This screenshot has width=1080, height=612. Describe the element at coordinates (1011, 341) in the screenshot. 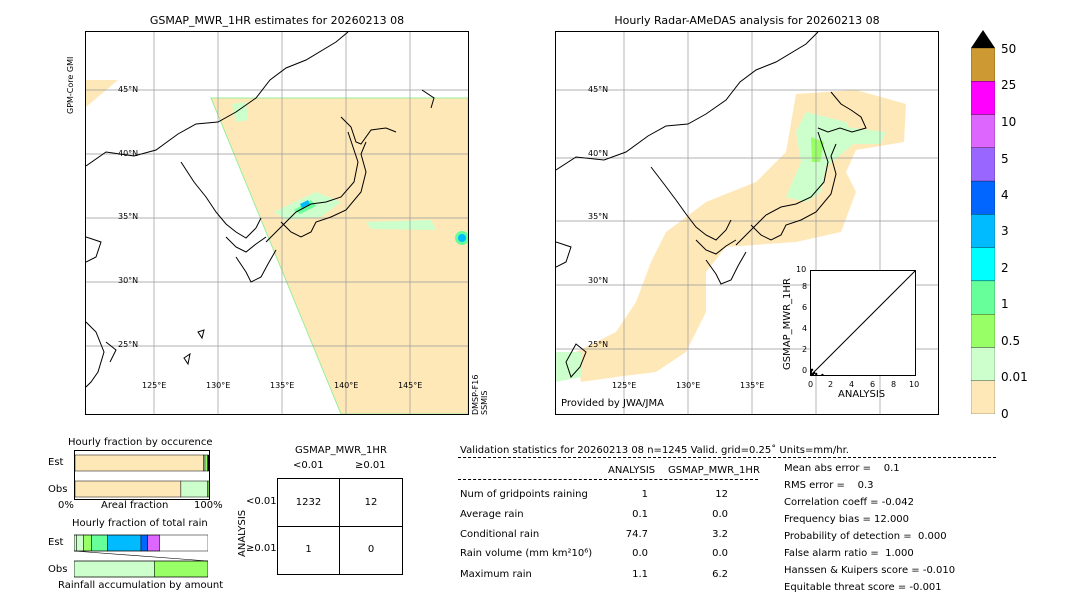

I see `cb-label-0-5: 0.5` at that location.